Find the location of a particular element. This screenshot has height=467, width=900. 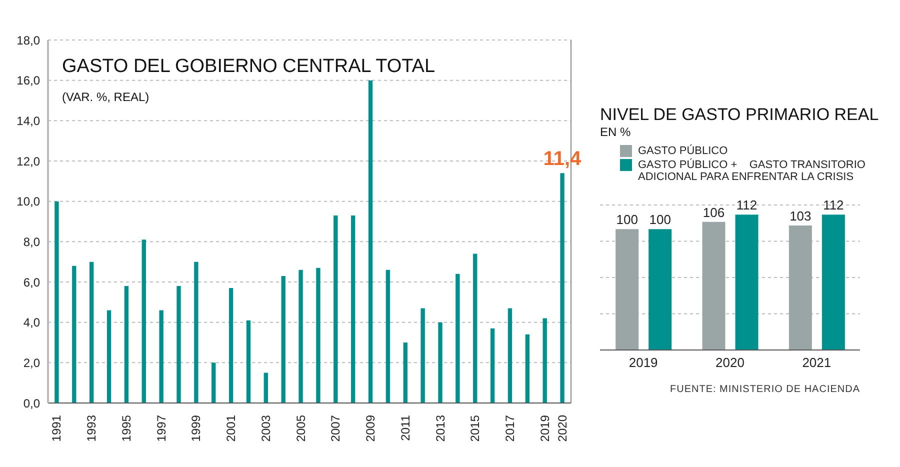

x-tick-label: 1993 is located at coordinates (91, 428).